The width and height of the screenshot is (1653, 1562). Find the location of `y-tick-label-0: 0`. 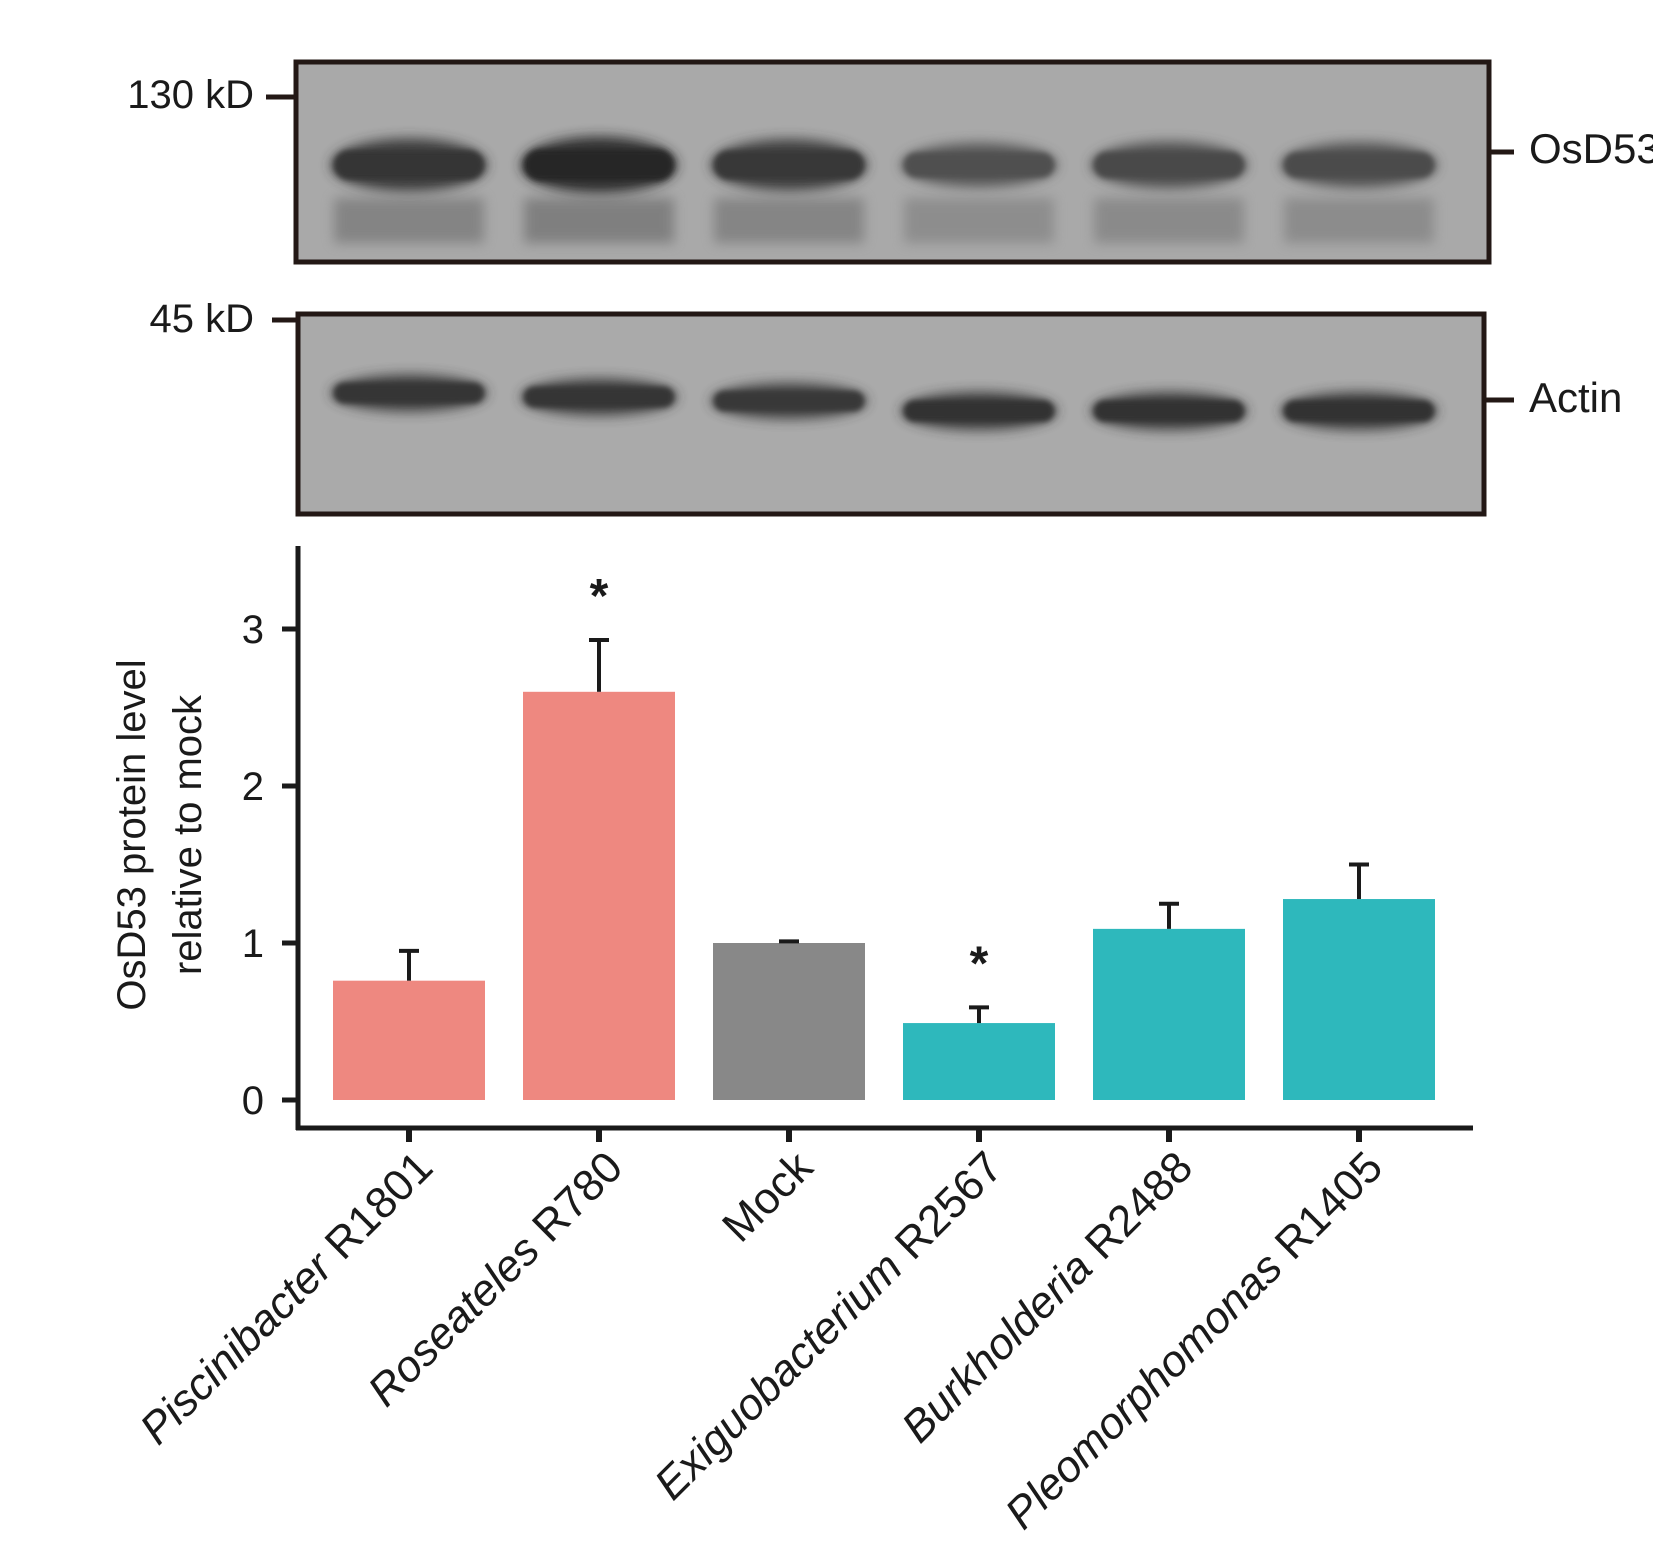

y-tick-label-0: 0 is located at coordinates (253, 1101).